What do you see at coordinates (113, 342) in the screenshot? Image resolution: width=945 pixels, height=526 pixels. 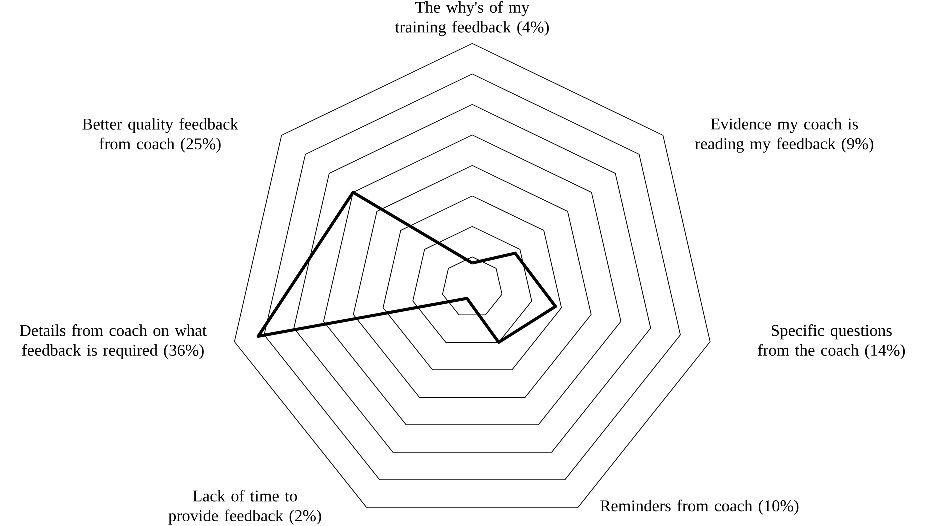 I see `spoke-label: Details from coach on what feedback is required (36%)` at bounding box center [113, 342].